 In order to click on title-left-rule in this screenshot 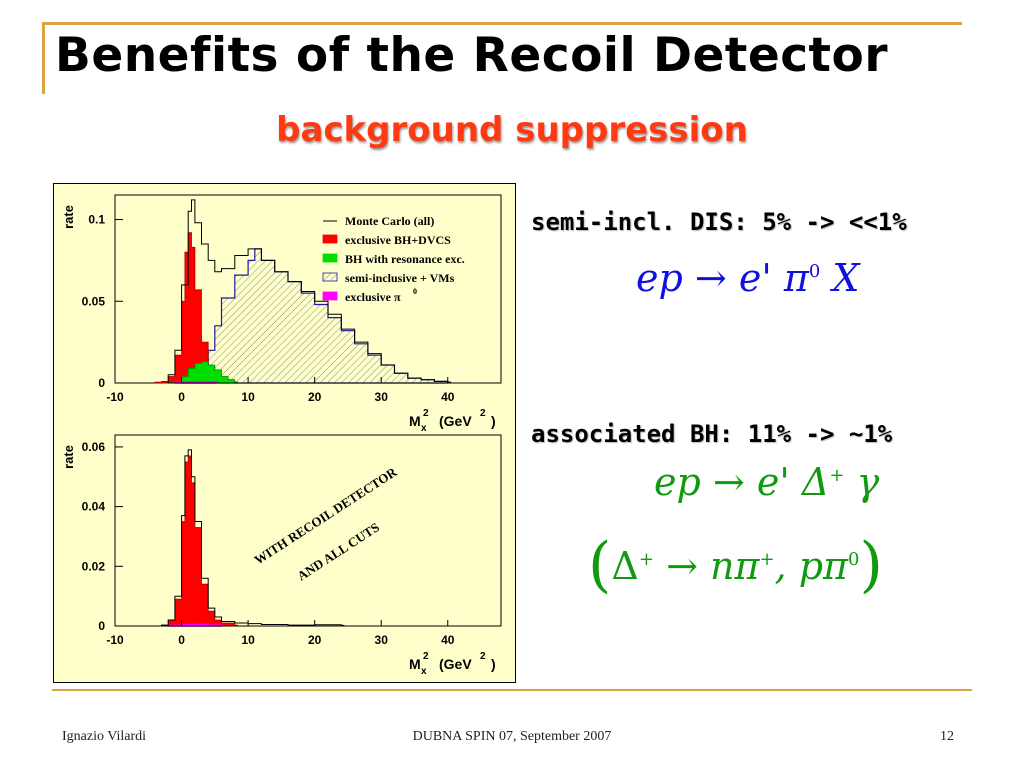, I will do `click(43, 58)`.